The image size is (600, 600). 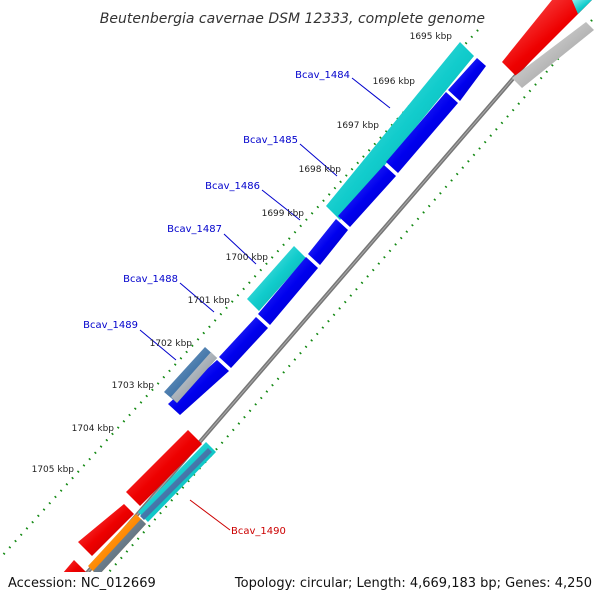 What do you see at coordinates (194, 377) in the screenshot?
I see `gene-arrow-bcav-1489-shade` at bounding box center [194, 377].